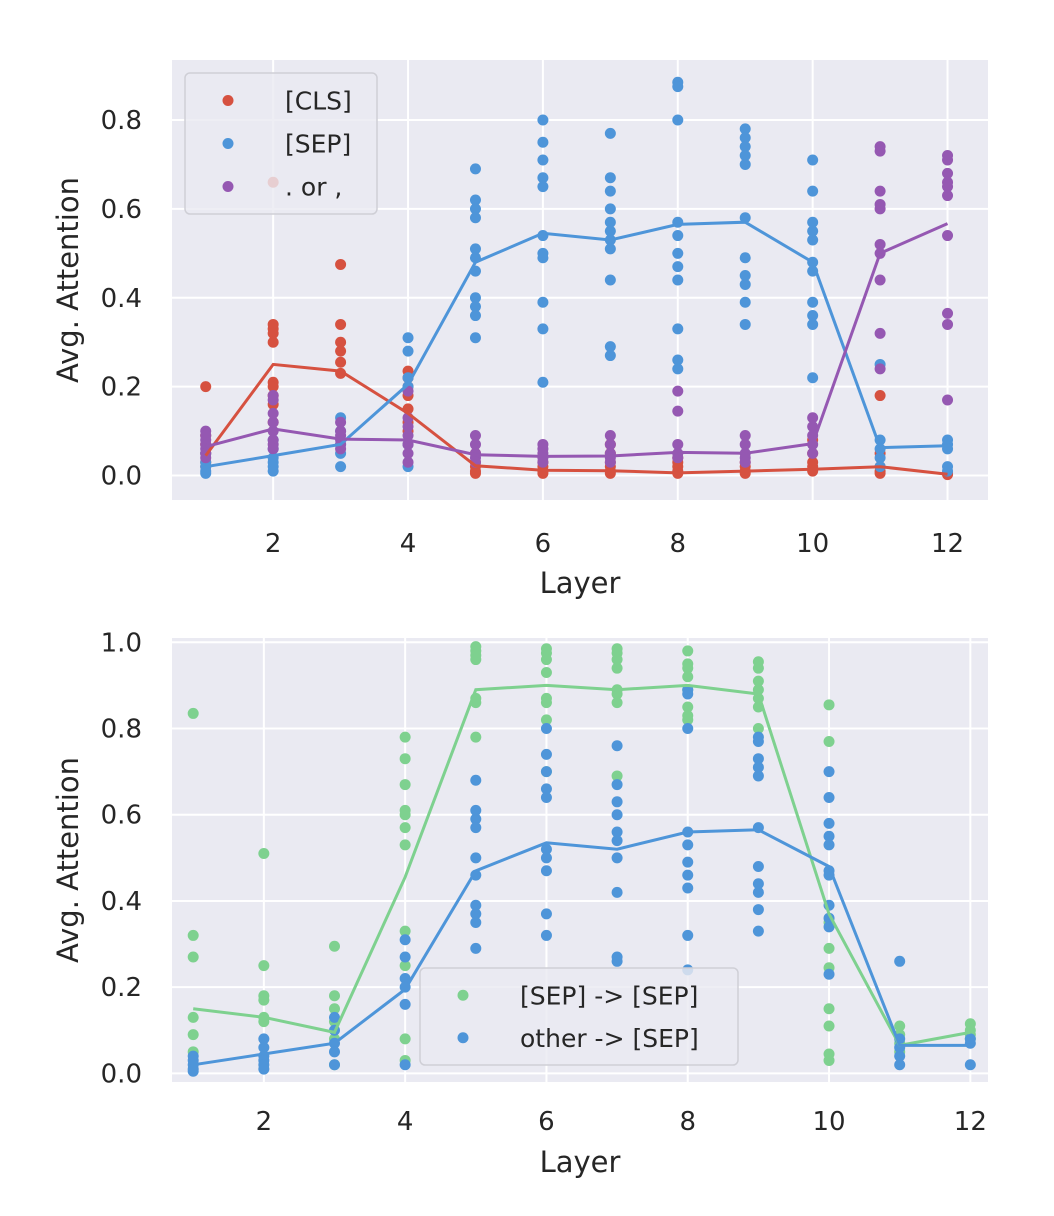 This screenshot has width=1054, height=1216. I want to click on y-tick-label: 0.6, so click(121, 210).